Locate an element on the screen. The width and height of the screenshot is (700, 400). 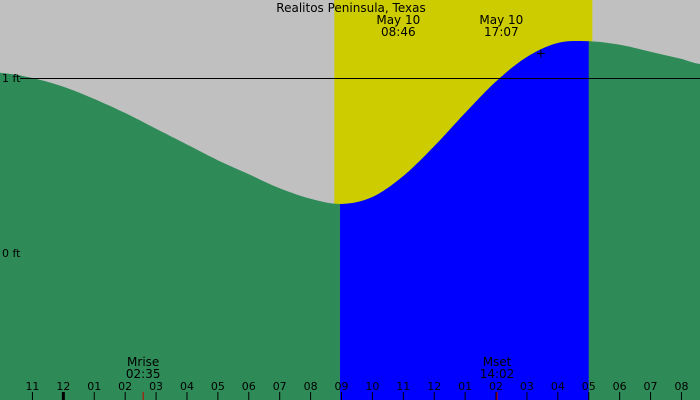
sunset-date: May 10 is located at coordinates (501, 20).